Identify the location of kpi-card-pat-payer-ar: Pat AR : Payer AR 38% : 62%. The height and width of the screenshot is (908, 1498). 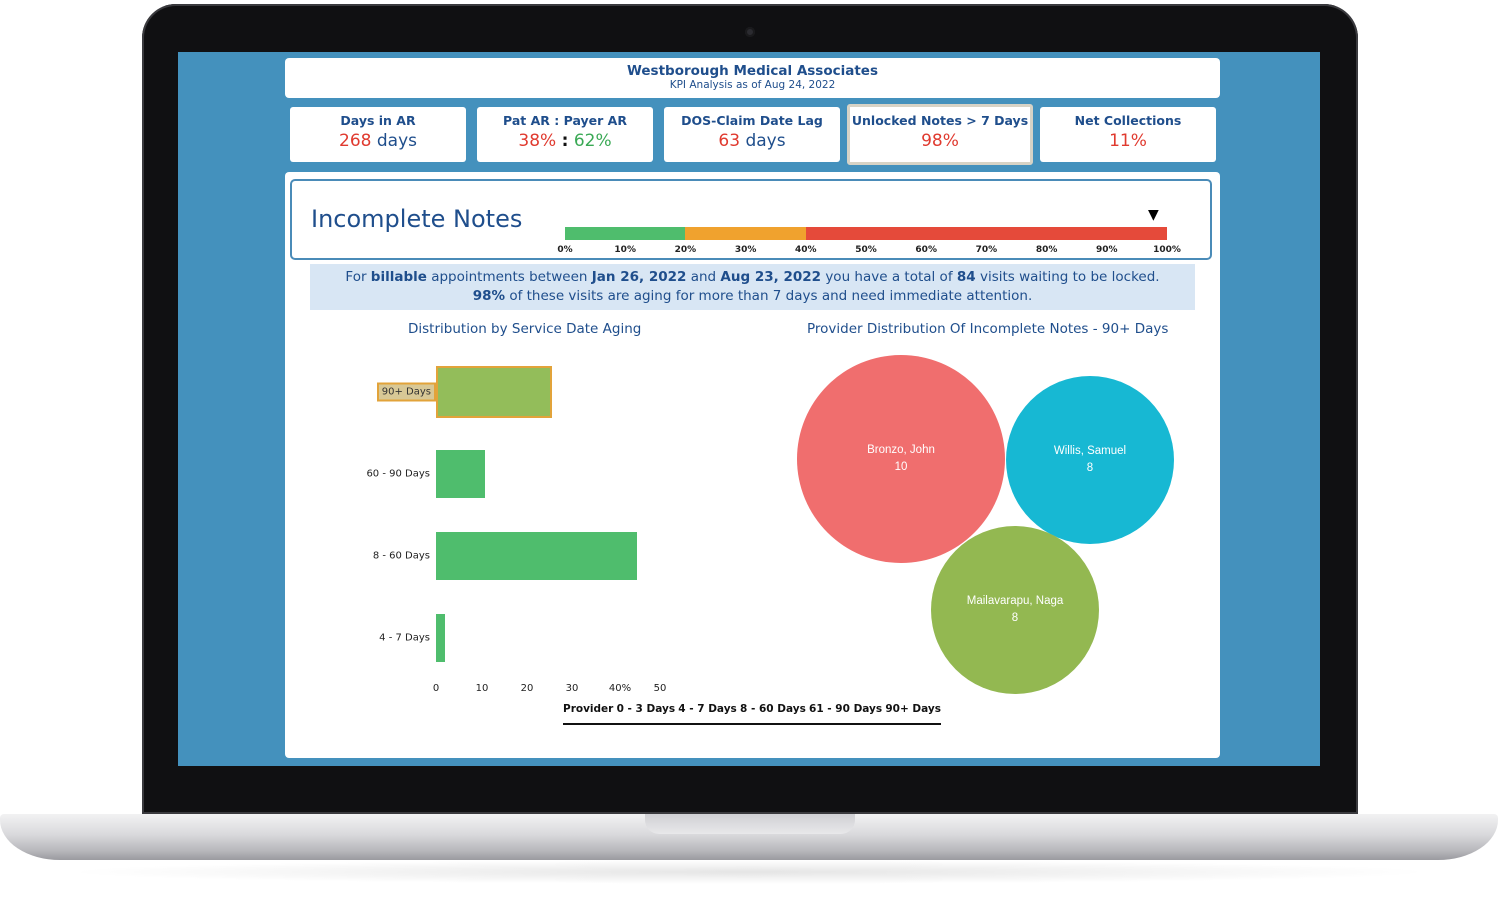
(565, 134).